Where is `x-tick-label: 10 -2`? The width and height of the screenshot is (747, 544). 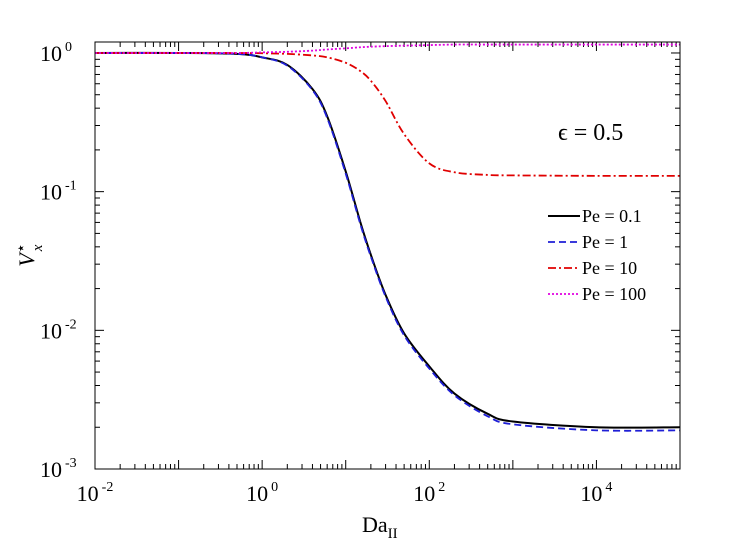 x-tick-label: 10 -2 is located at coordinates (95, 493).